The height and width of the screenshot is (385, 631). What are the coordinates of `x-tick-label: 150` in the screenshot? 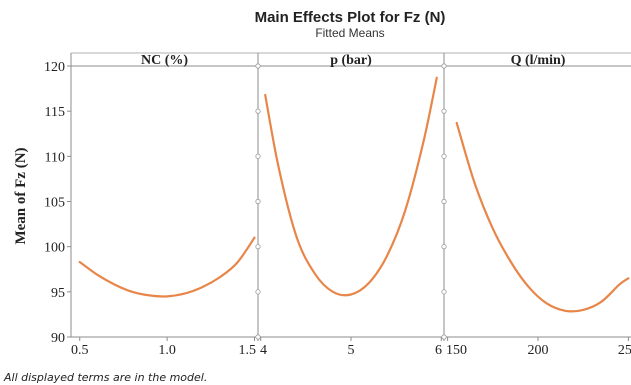 It's located at (456, 350).